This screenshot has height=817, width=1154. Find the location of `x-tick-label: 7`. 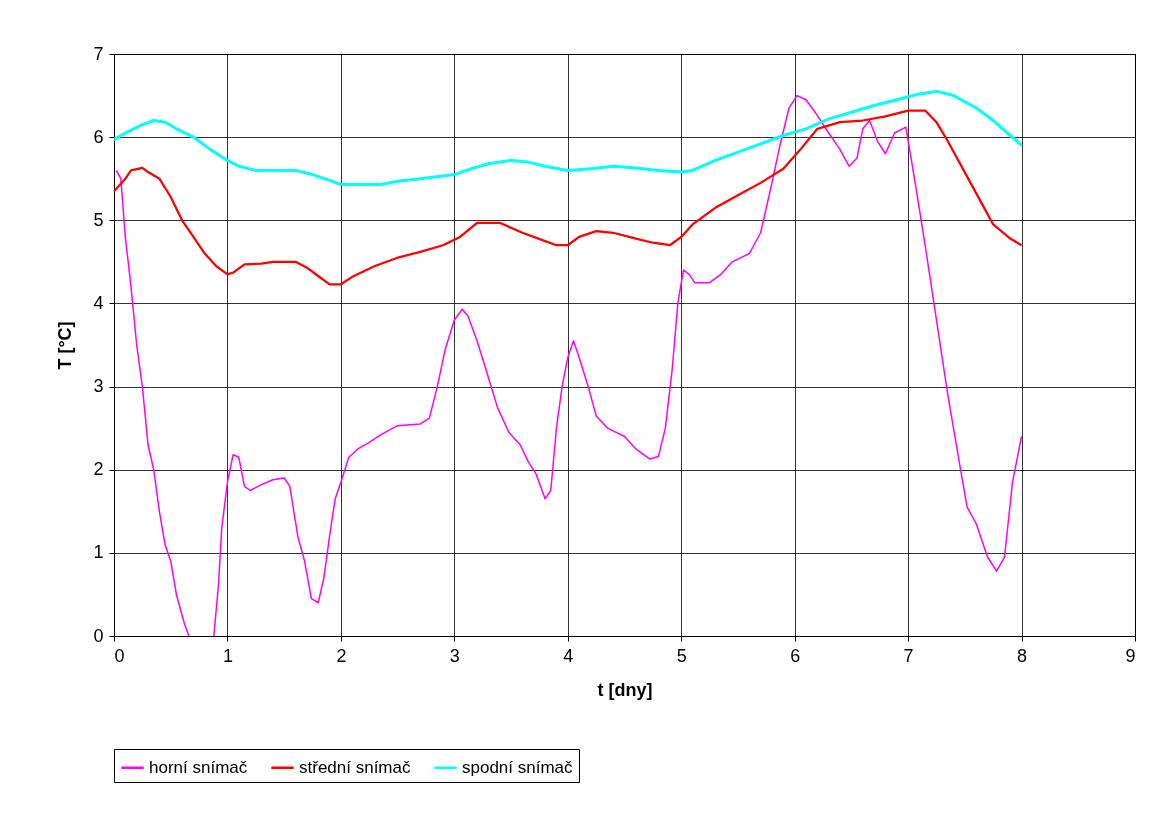

x-tick-label: 7 is located at coordinates (908, 655).